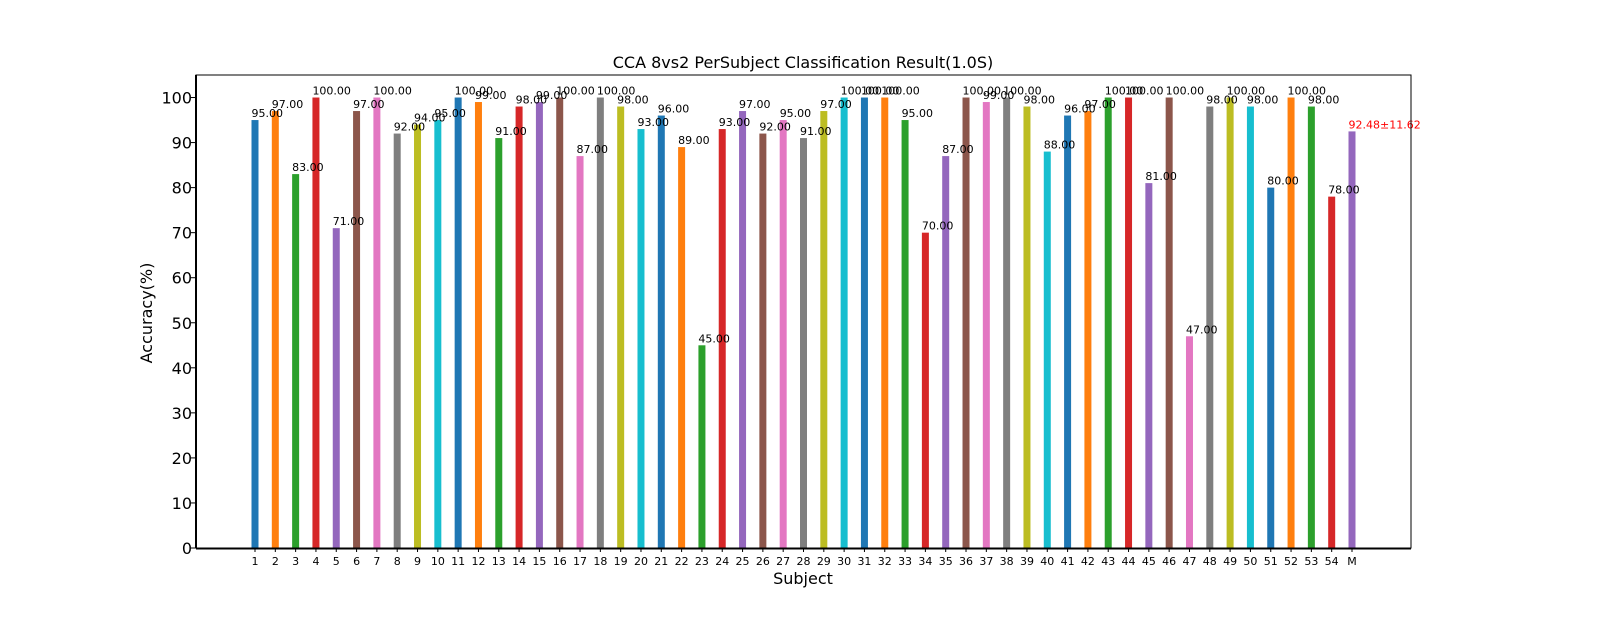 This screenshot has height=640, width=1600. Describe the element at coordinates (1100, 104) in the screenshot. I see `data-label-42: 97.00` at that location.